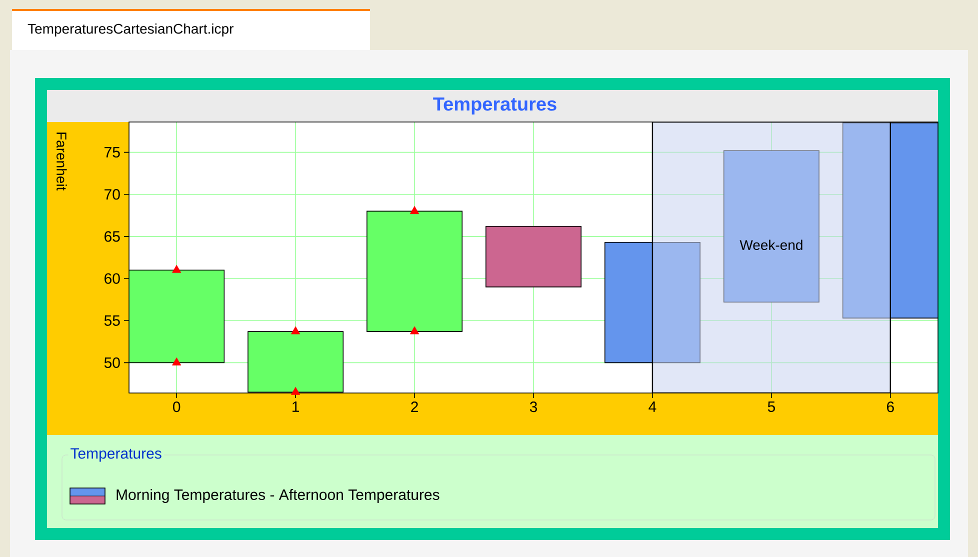  Describe the element at coordinates (112, 152) in the screenshot. I see `y-tick-label: 75` at that location.